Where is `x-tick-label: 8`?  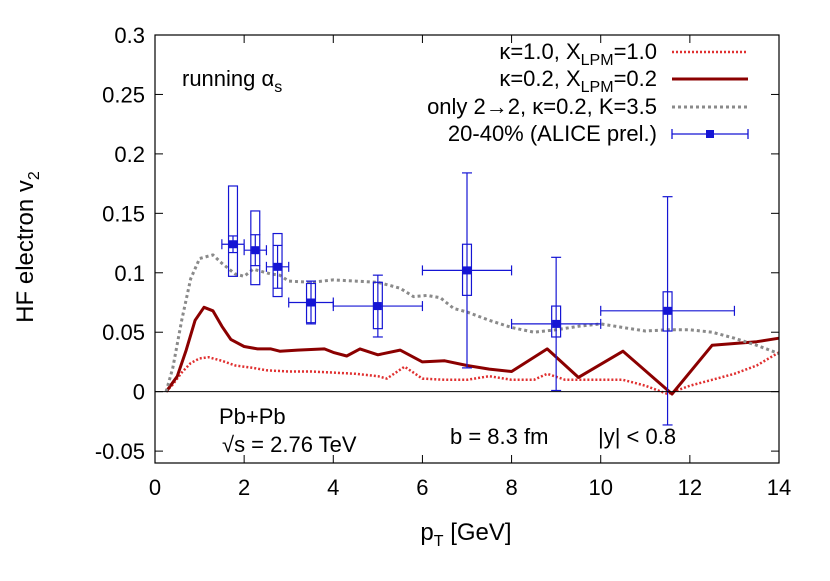
x-tick-label: 8 is located at coordinates (511, 487).